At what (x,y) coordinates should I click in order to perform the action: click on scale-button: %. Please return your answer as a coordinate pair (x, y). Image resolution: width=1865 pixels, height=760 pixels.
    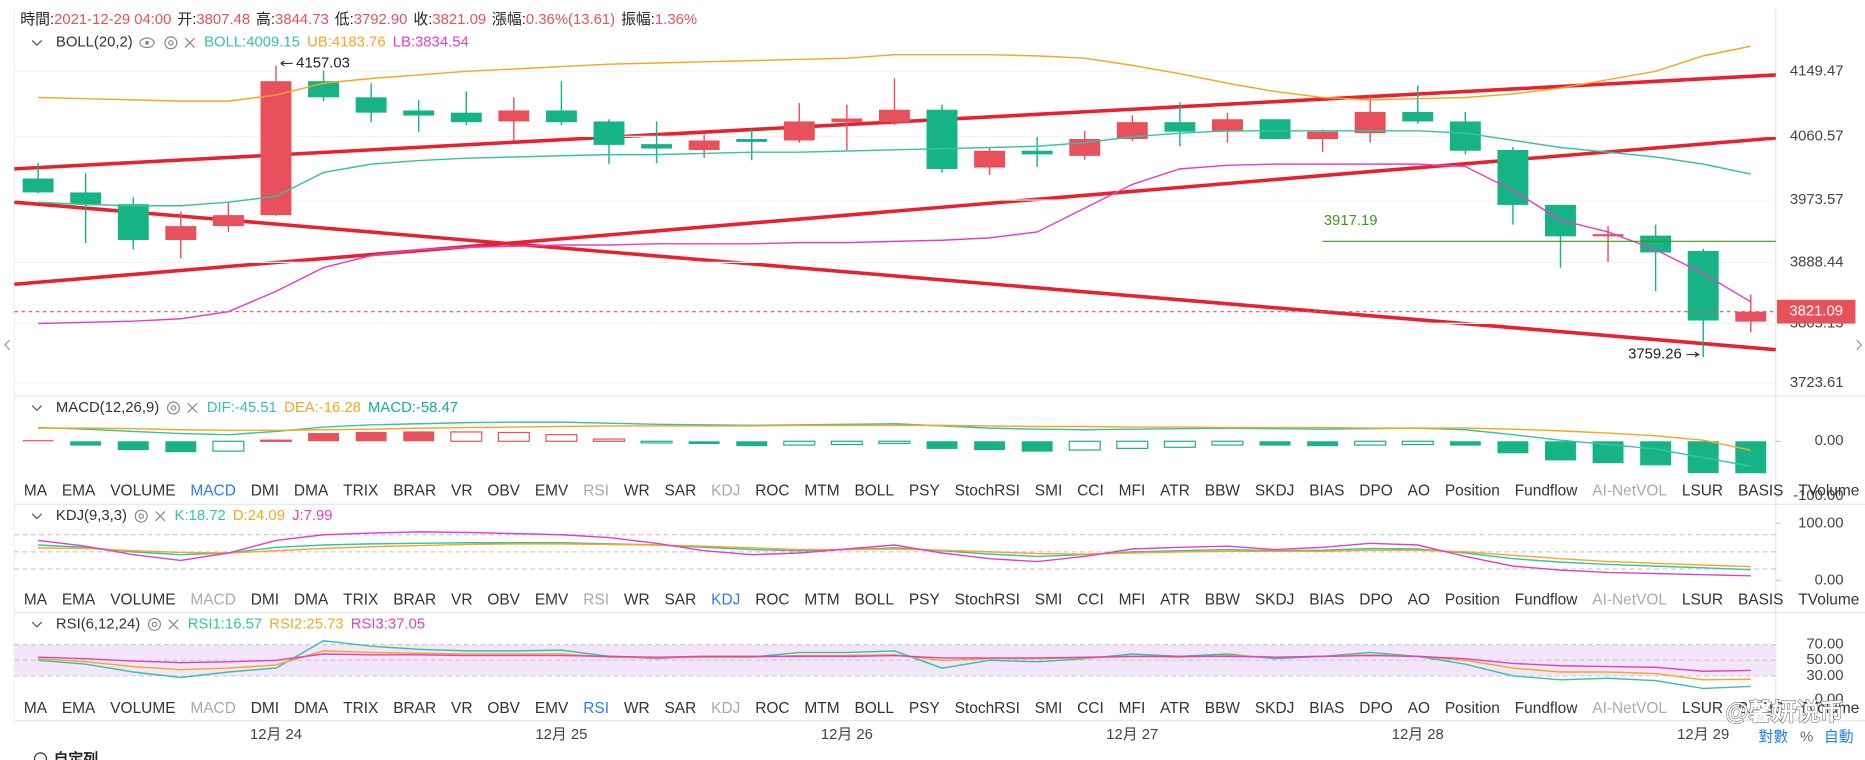
    Looking at the image, I should click on (1806, 737).